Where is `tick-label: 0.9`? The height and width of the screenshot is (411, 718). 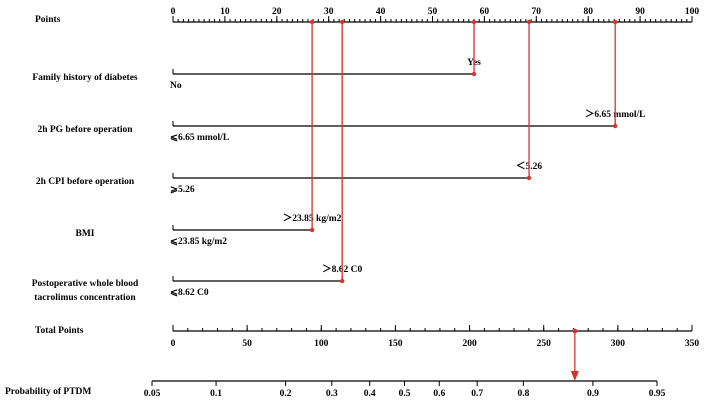
tick-label: 0.9 is located at coordinates (593, 394).